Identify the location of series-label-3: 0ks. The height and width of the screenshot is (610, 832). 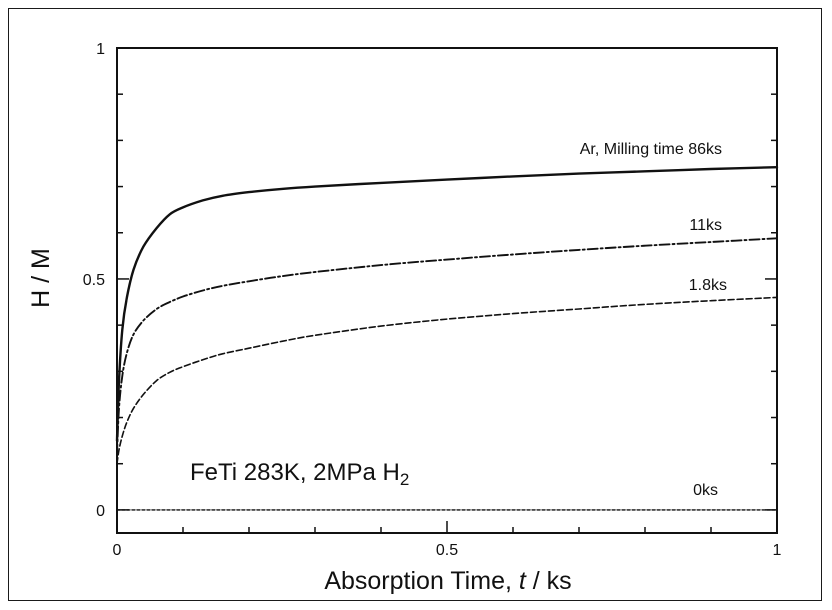
(705, 490).